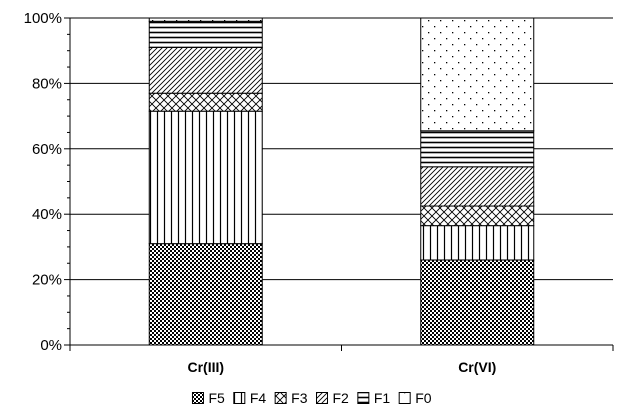 The width and height of the screenshot is (625, 413). What do you see at coordinates (477, 367) in the screenshot?
I see `category-label: Cr(VI)` at bounding box center [477, 367].